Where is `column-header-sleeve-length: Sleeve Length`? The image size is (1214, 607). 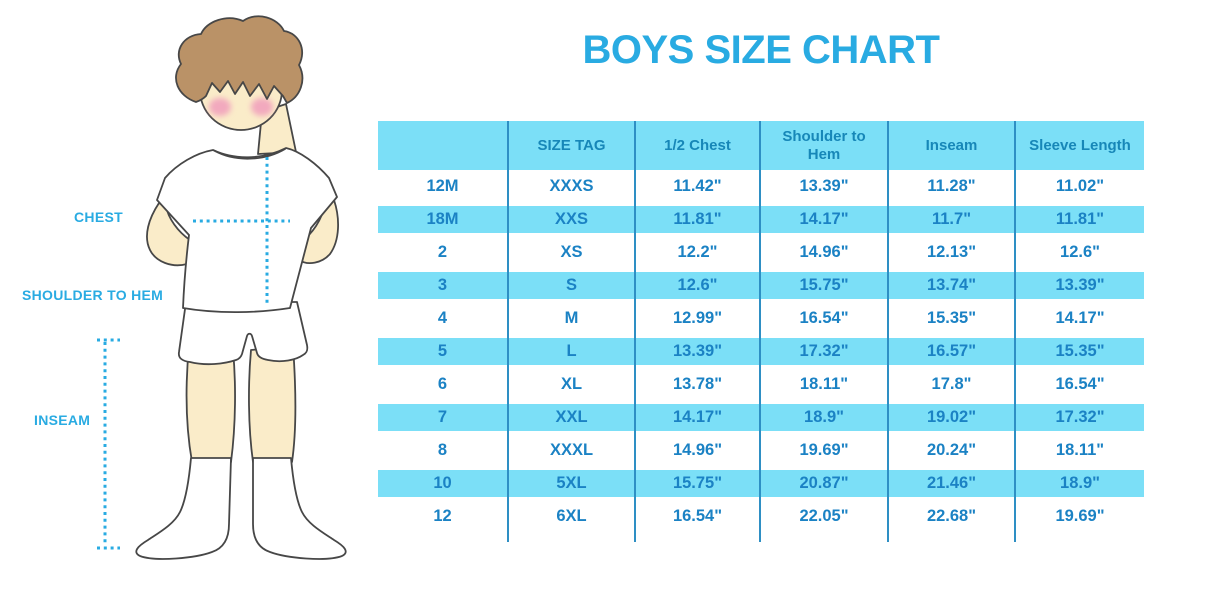
column-header-sleeve-length: Sleeve Length is located at coordinates (1079, 145).